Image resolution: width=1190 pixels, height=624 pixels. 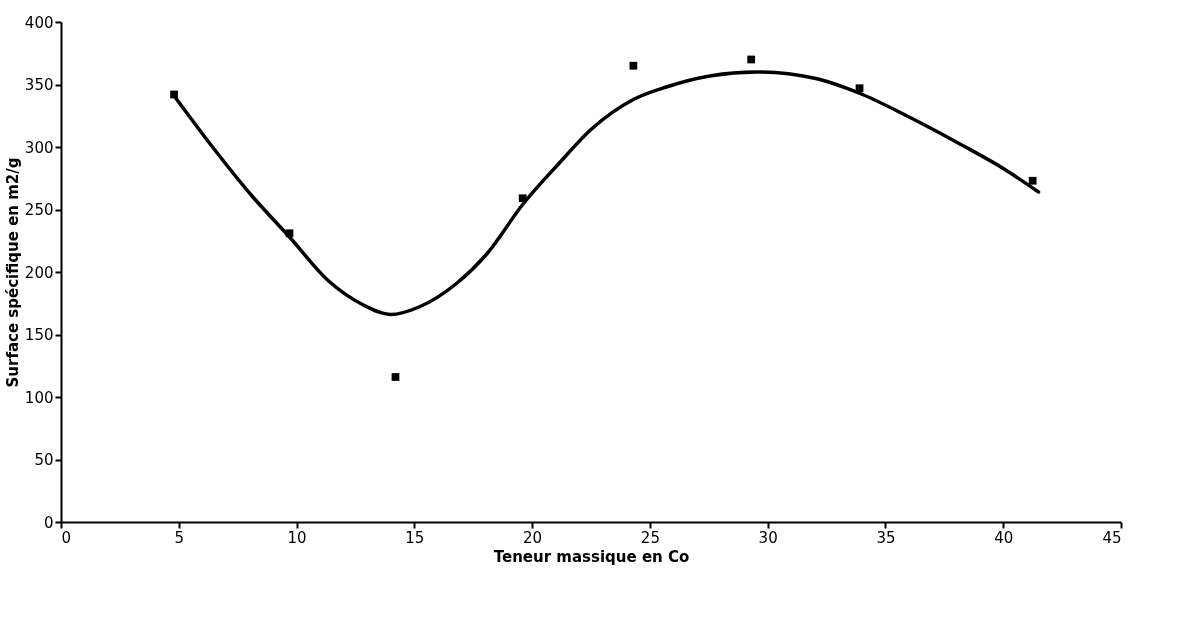 What do you see at coordinates (66, 537) in the screenshot?
I see `x-tick-label: 0` at bounding box center [66, 537].